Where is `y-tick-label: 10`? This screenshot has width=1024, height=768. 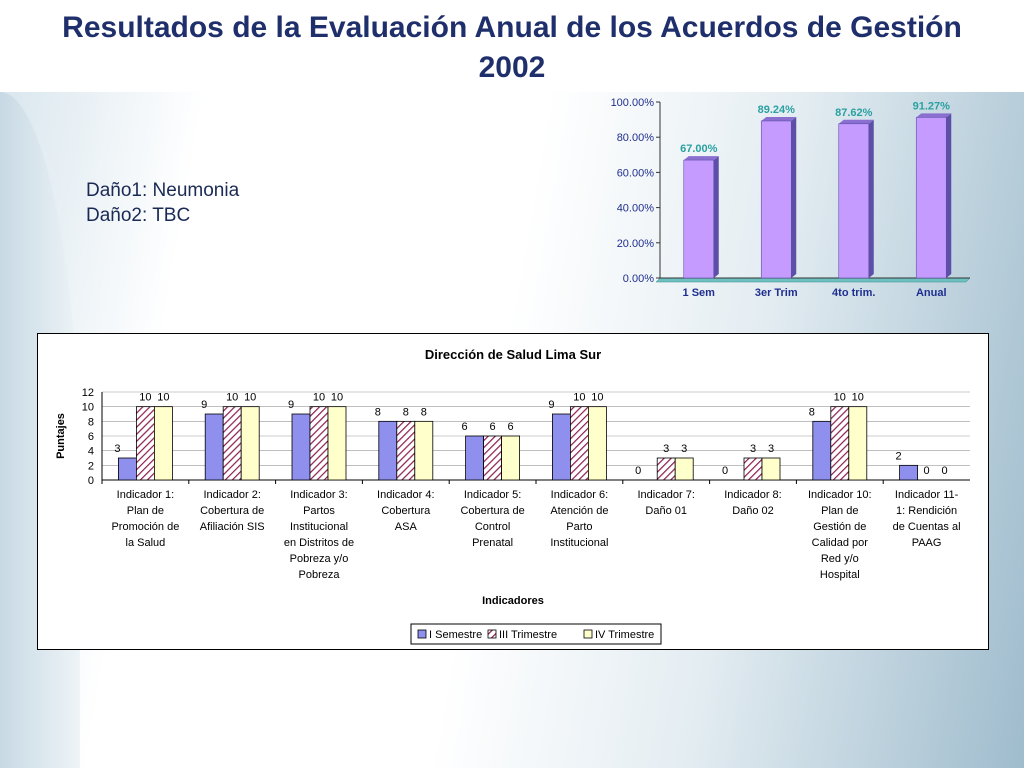
y-tick-label: 10 is located at coordinates (88, 408).